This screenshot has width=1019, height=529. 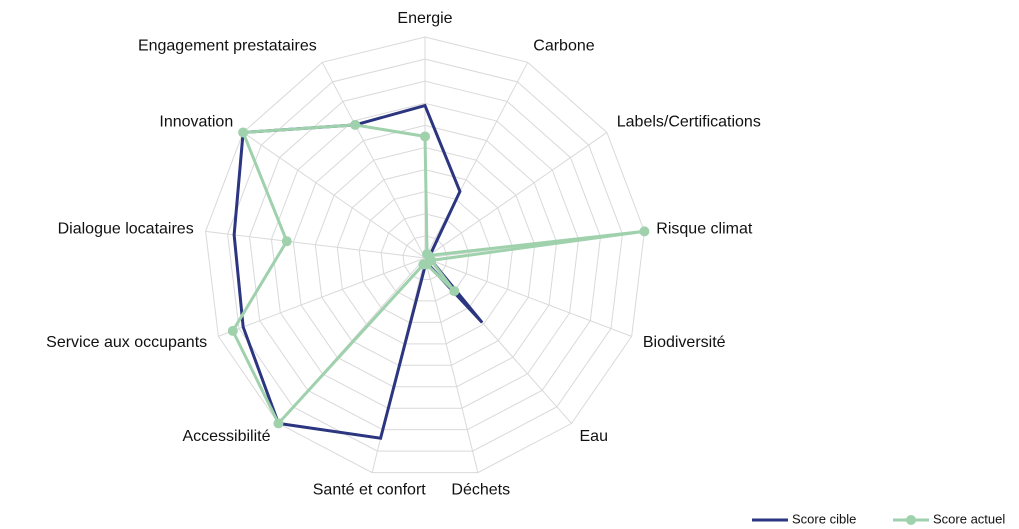 I want to click on legend-label: Score cible, so click(x=824, y=518).